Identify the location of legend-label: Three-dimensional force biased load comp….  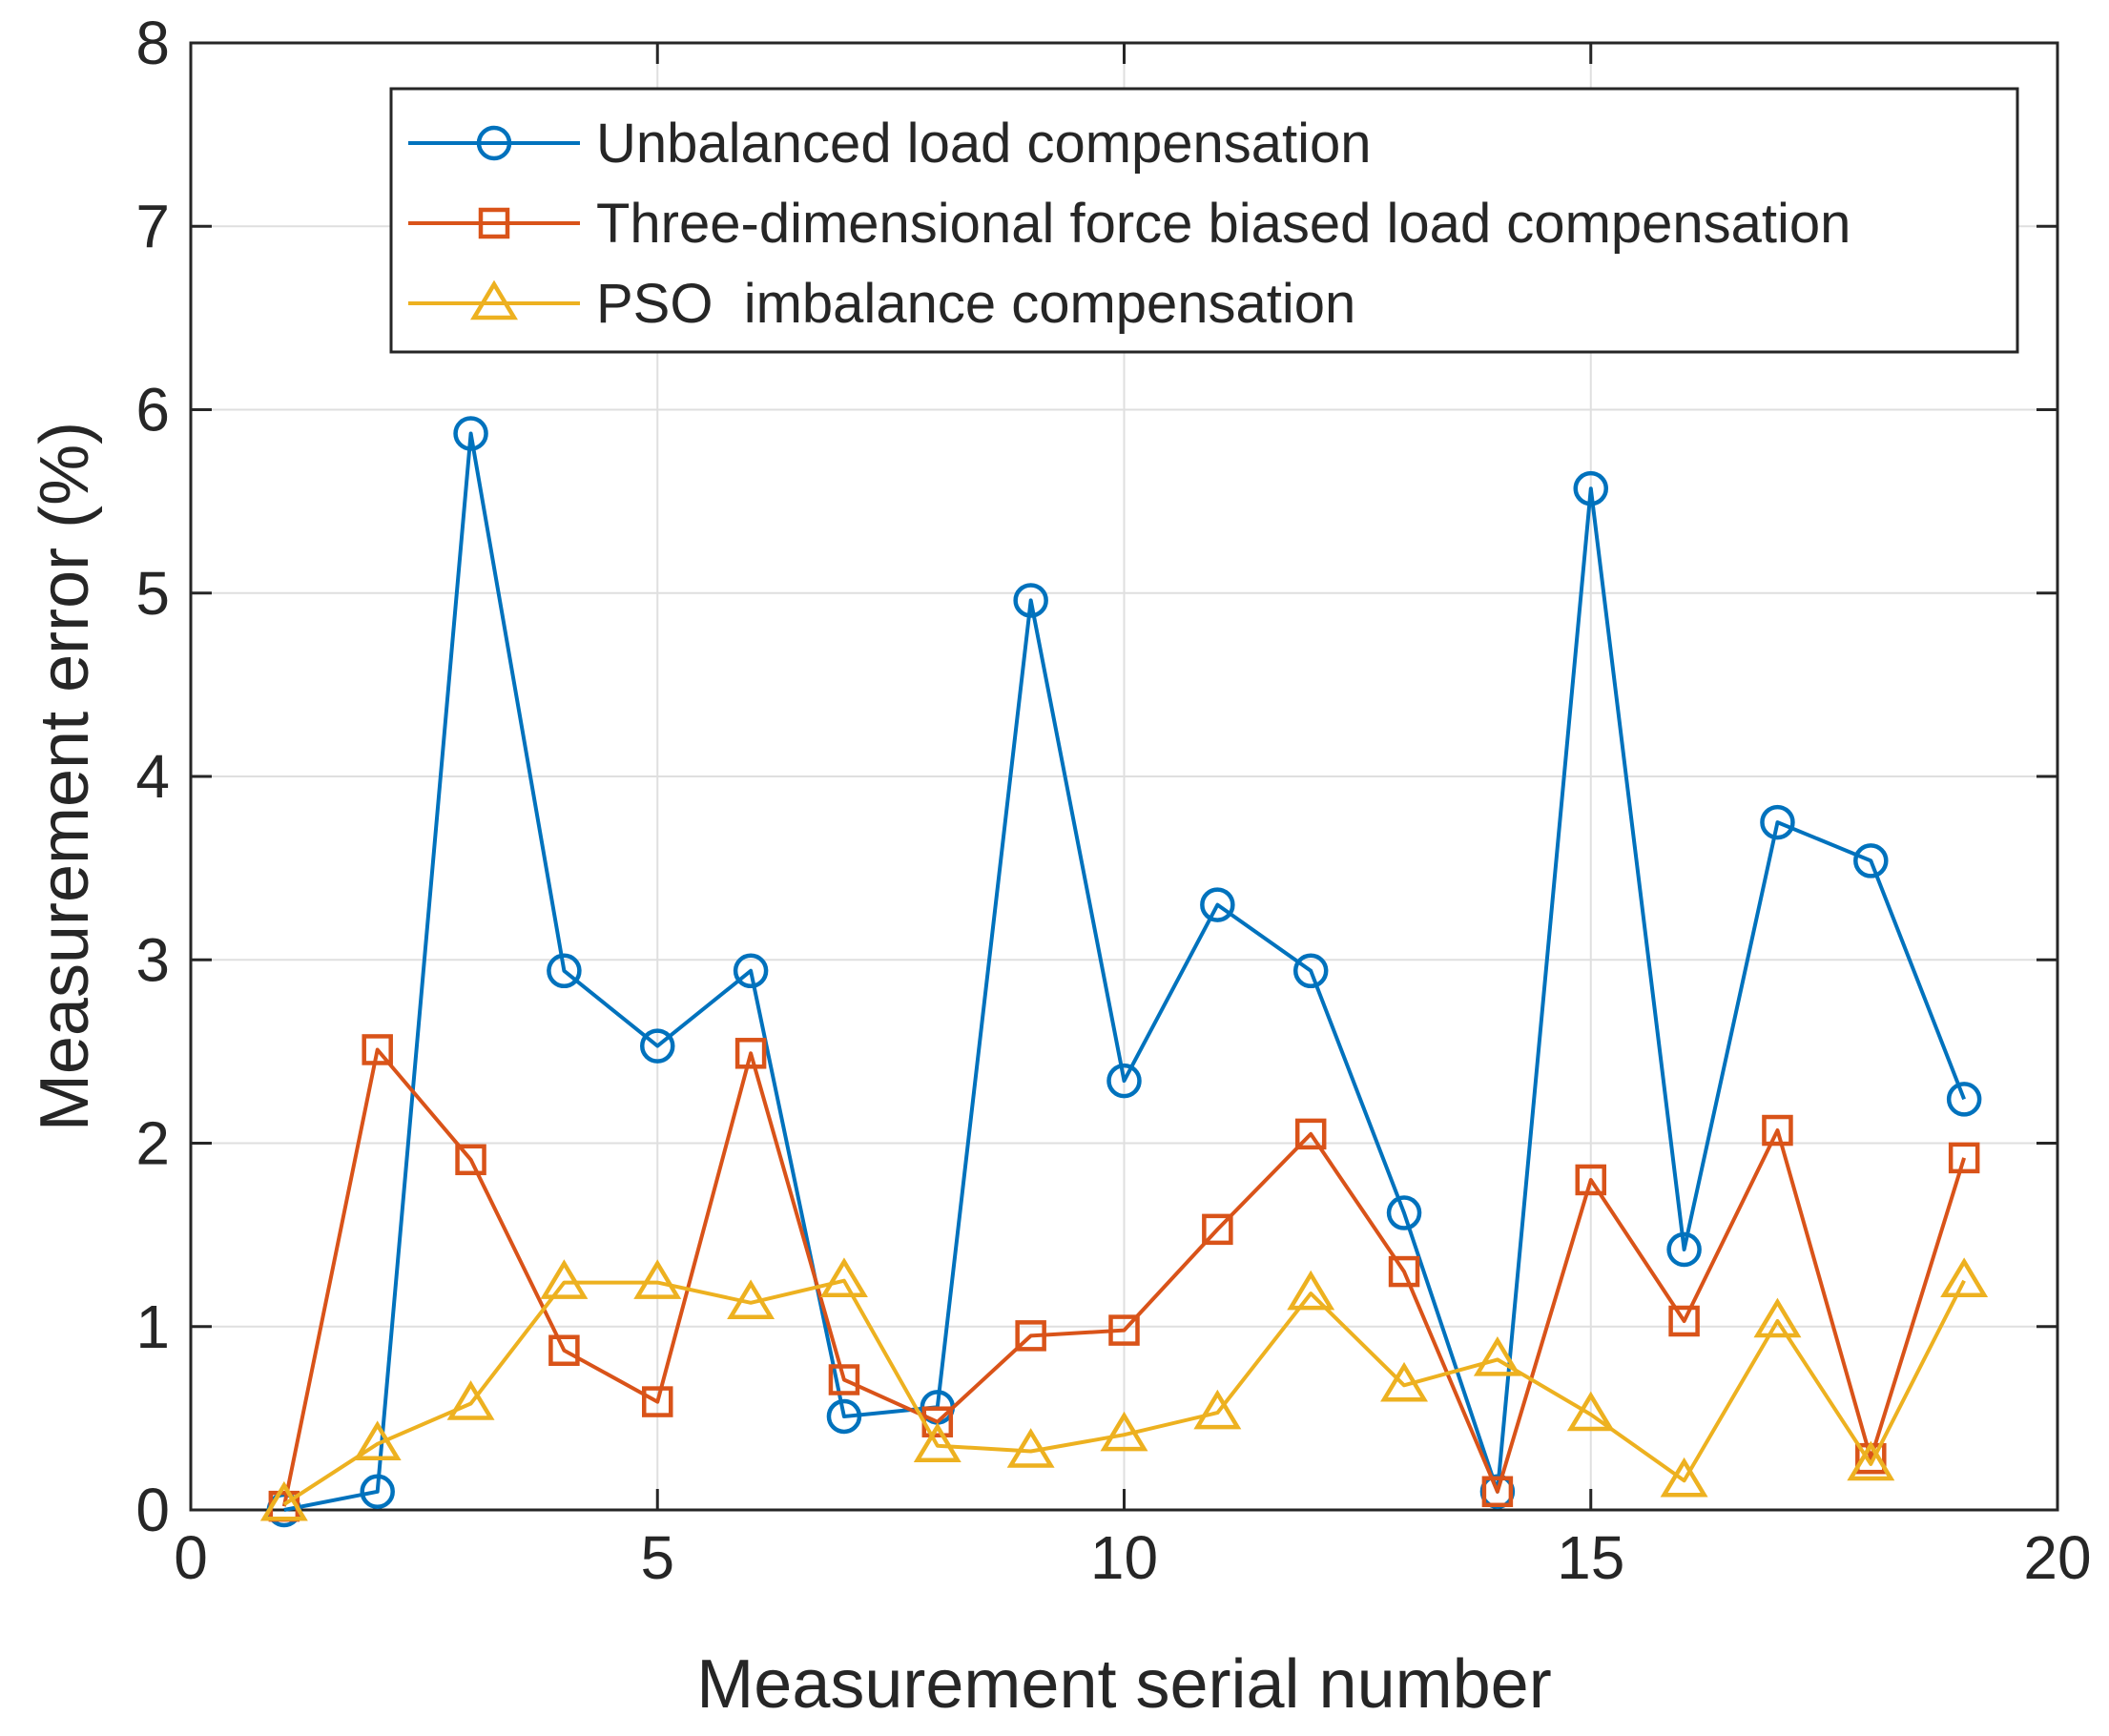
(1224, 224).